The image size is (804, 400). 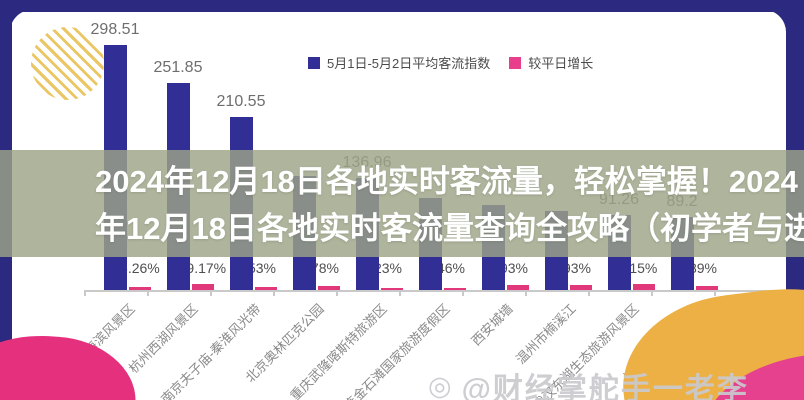 What do you see at coordinates (605, 386) in the screenshot?
I see `watermark-text: @财经掌舵手一老李` at bounding box center [605, 386].